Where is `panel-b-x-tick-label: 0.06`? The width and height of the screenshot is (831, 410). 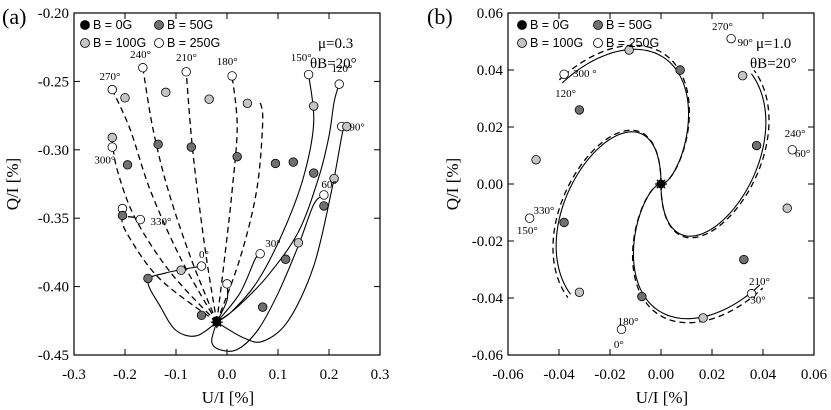 panel-b-x-tick-label: 0.06 is located at coordinates (814, 375).